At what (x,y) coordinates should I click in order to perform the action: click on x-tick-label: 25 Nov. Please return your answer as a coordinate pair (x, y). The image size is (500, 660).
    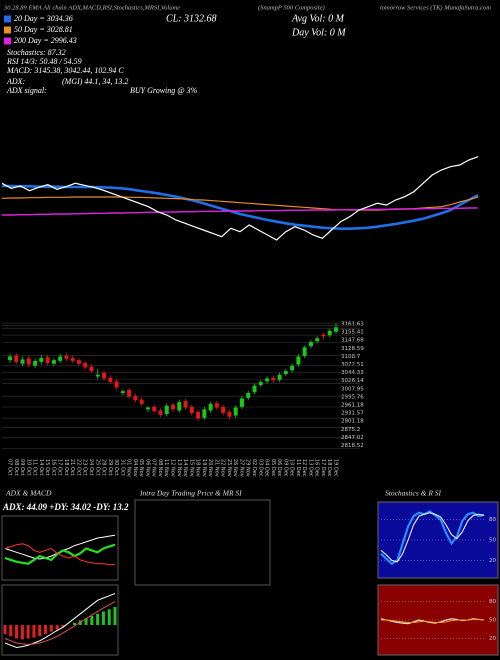
    Looking at the image, I should click on (229, 468).